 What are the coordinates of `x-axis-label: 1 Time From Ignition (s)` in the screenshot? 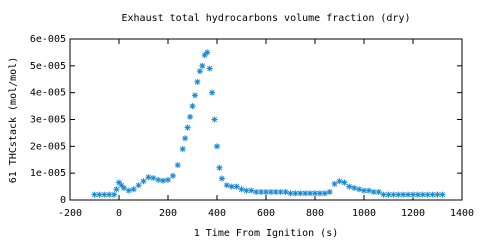 It's located at (266, 233).